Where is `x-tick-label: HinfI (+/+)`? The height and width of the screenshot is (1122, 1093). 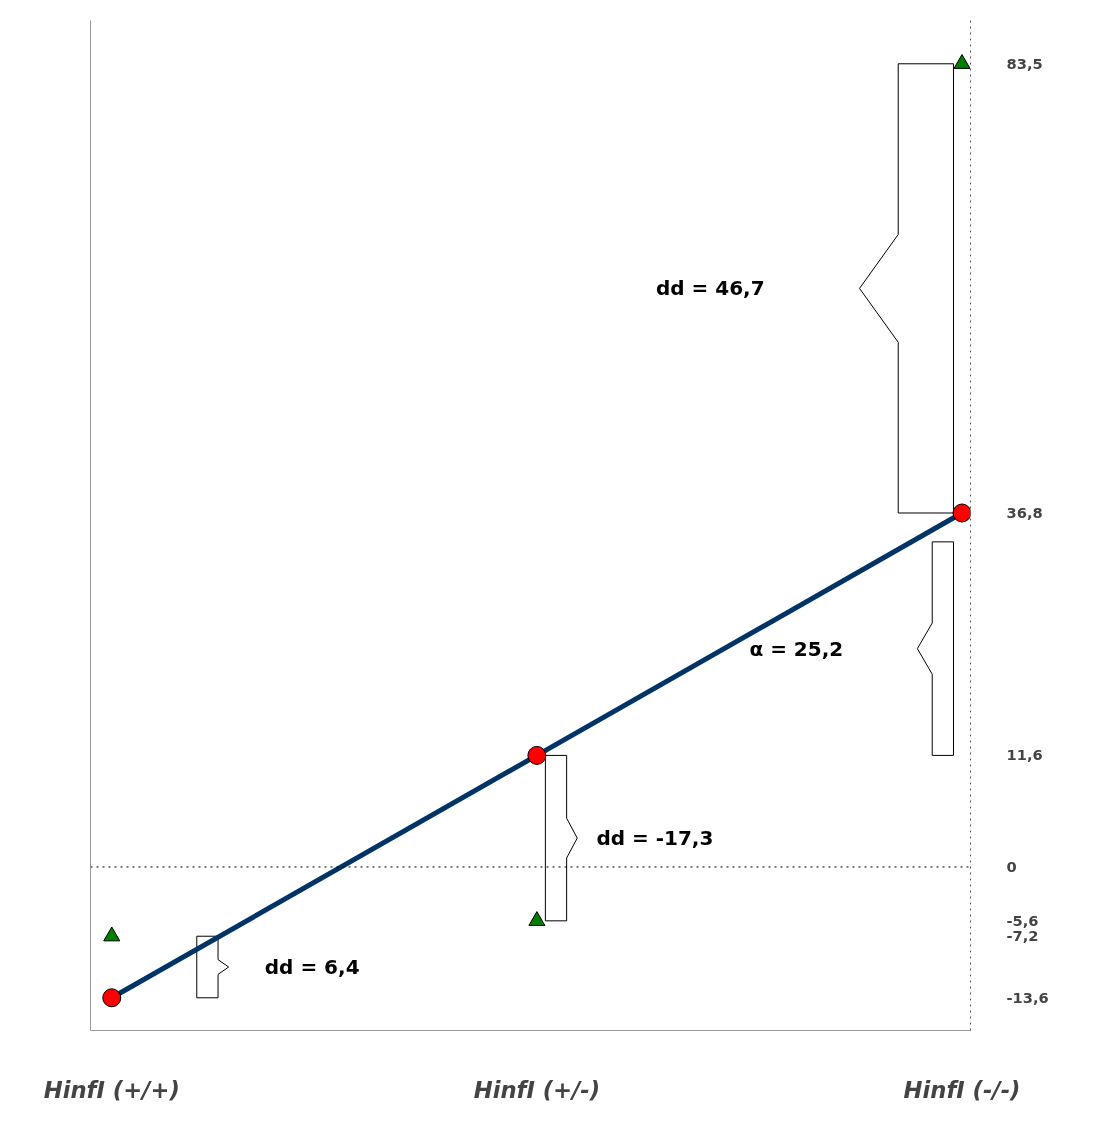
x-tick-label: HinfI (+/+) is located at coordinates (111, 1089).